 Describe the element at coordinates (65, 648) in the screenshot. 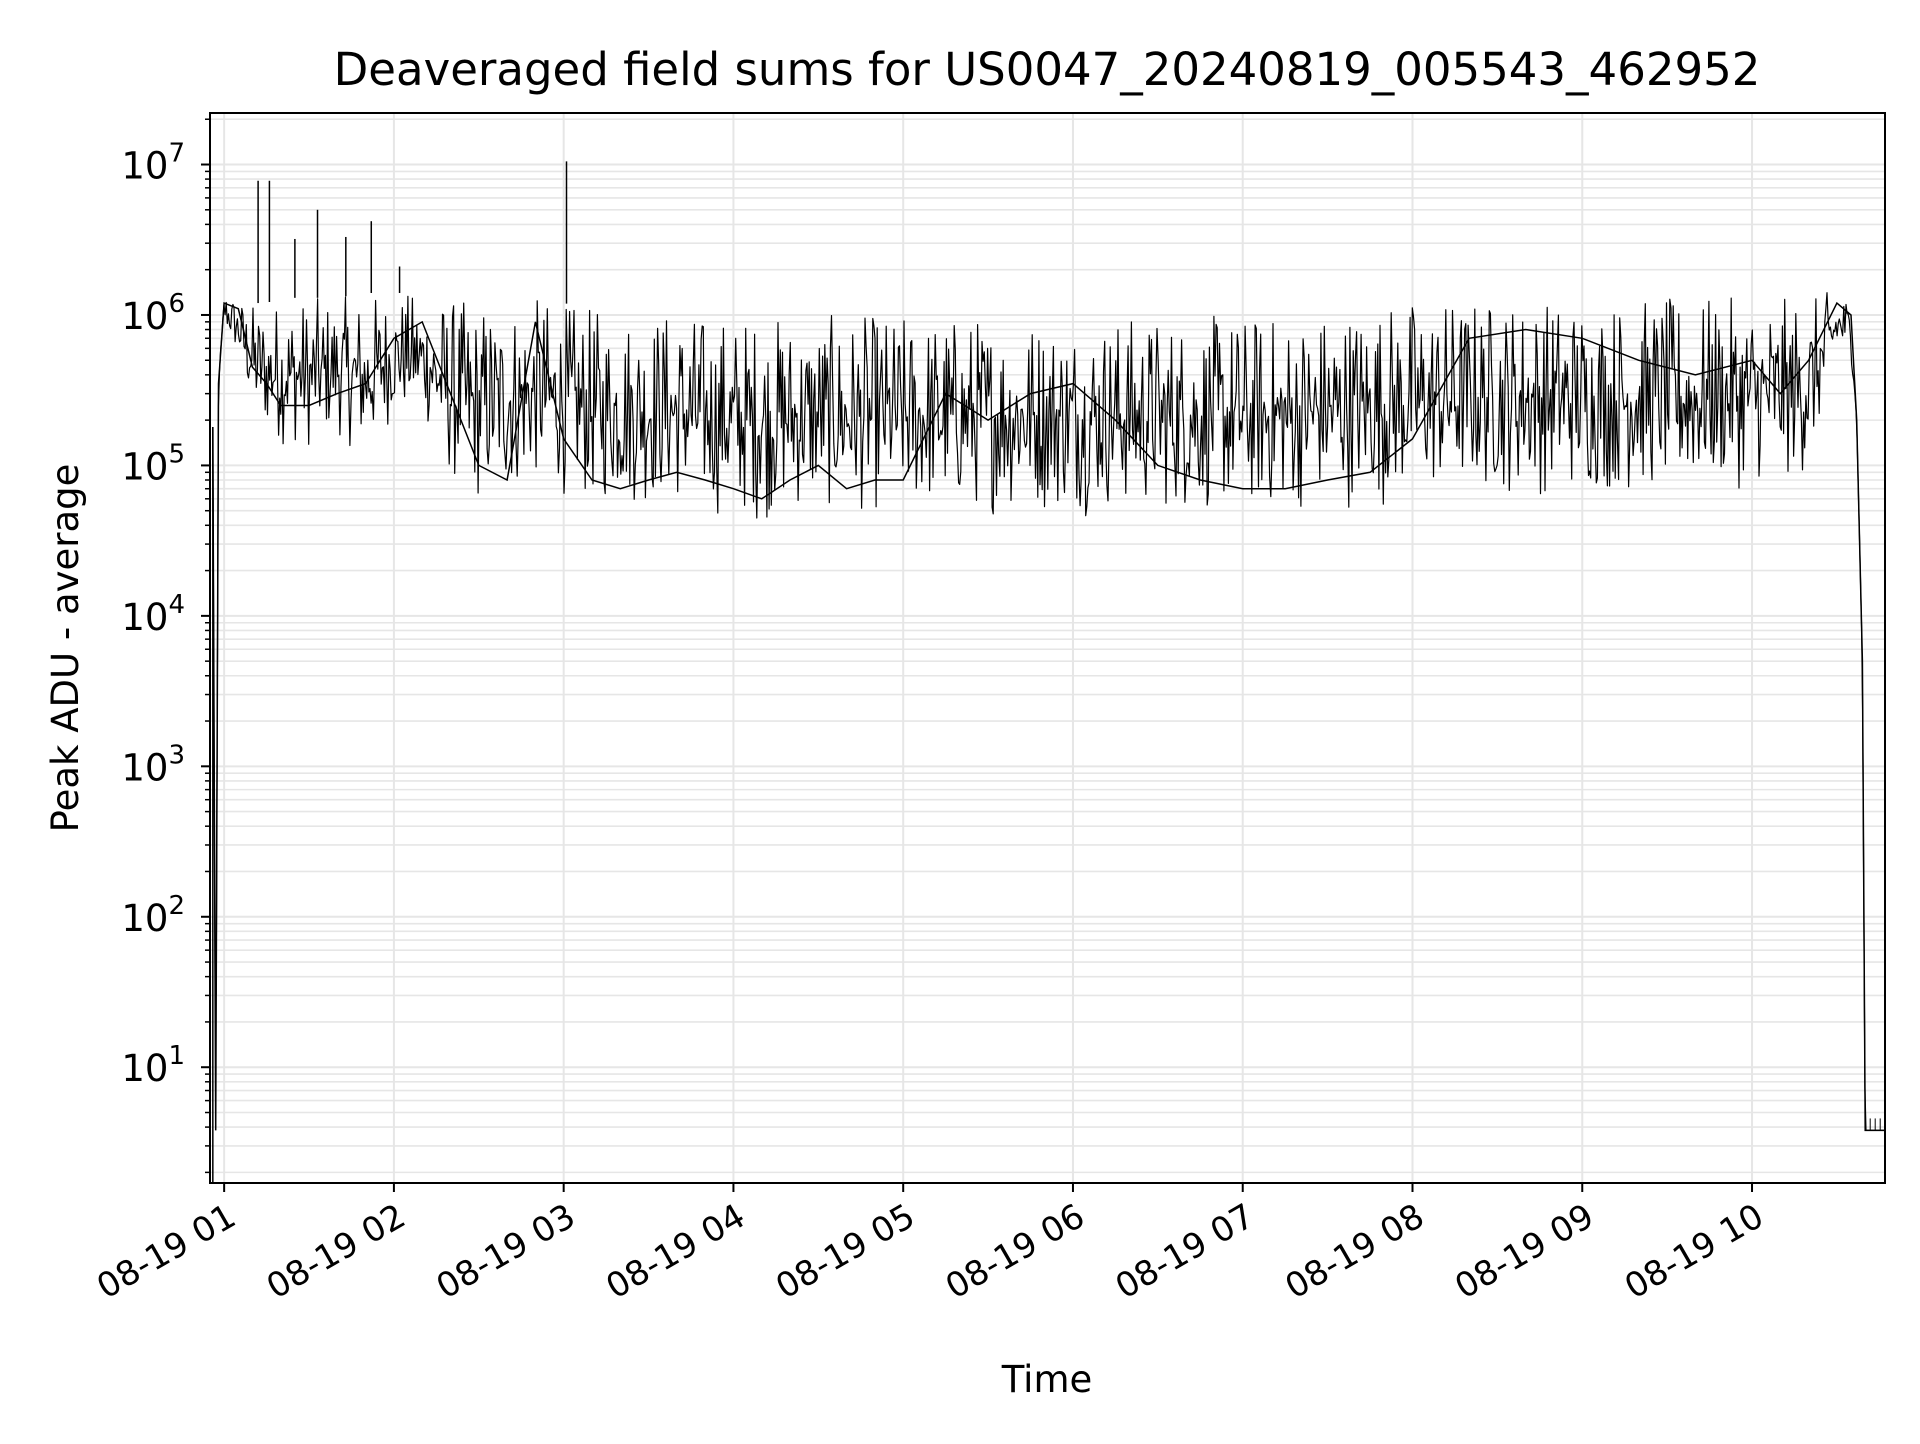

I see `y-axis-label: Peak ADU - average` at that location.